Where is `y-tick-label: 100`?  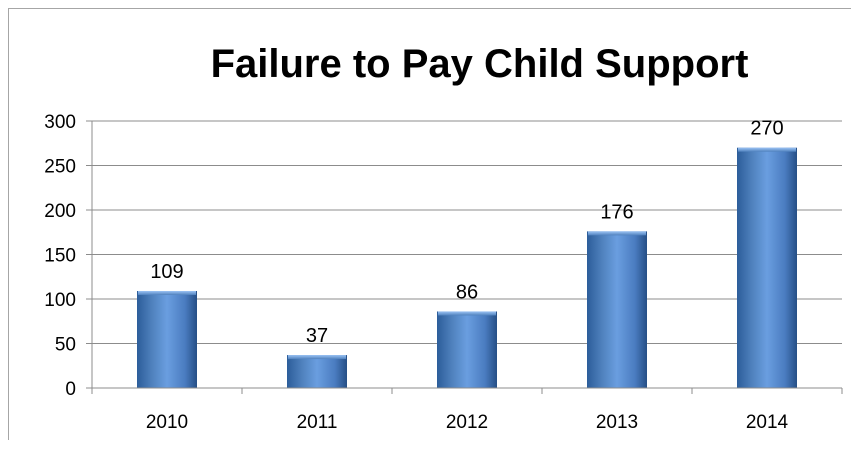
y-tick-label: 100 is located at coordinates (60, 300).